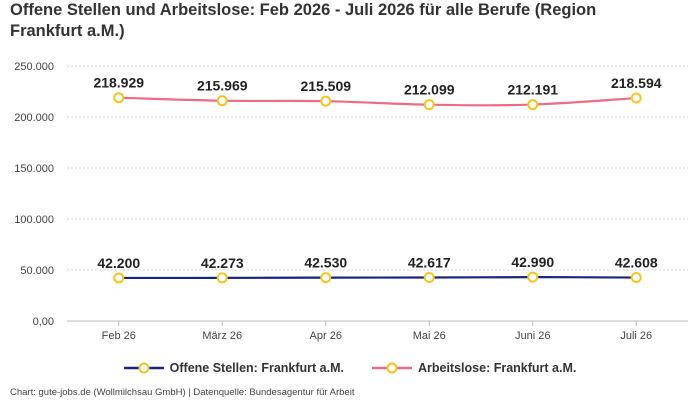 This screenshot has height=400, width=700. What do you see at coordinates (636, 336) in the screenshot?
I see `x-tick-label: Juli 26` at bounding box center [636, 336].